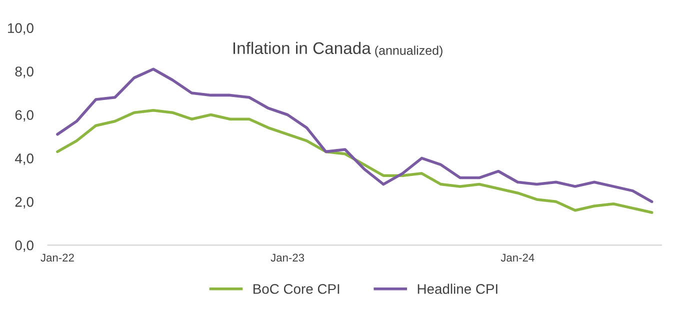  What do you see at coordinates (24, 160) in the screenshot?
I see `y-tick-label: 4,0` at bounding box center [24, 160].